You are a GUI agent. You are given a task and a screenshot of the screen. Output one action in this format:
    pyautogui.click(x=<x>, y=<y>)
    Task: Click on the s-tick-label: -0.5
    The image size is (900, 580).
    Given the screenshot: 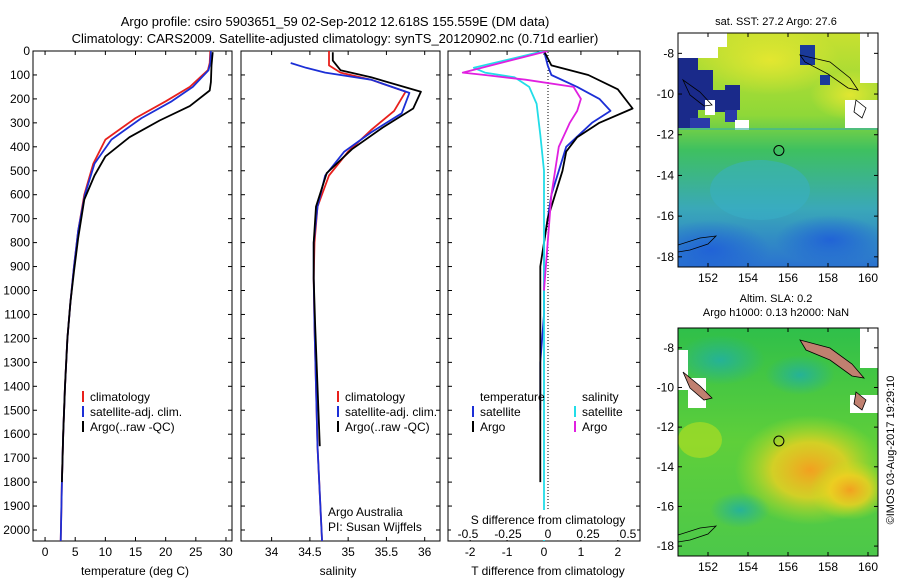 What is the action you would take?
    pyautogui.click(x=468, y=534)
    